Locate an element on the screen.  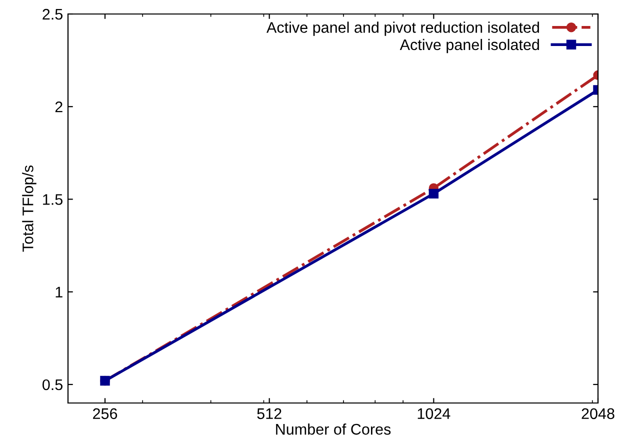
y-tick-label: 0.5 is located at coordinates (52, 384).